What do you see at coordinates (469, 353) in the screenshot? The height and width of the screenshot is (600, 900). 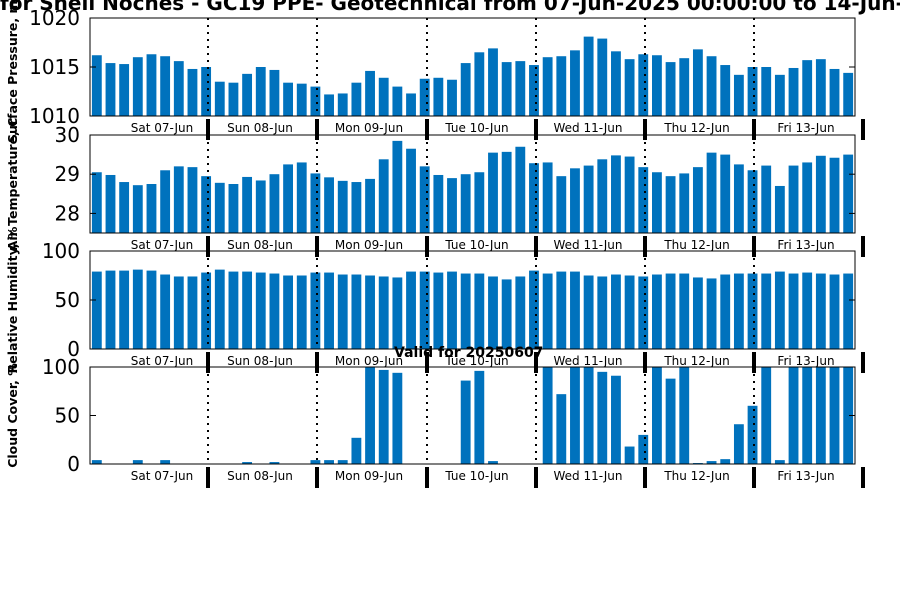 I see `panel-caption: Valid for 20250607` at bounding box center [469, 353].